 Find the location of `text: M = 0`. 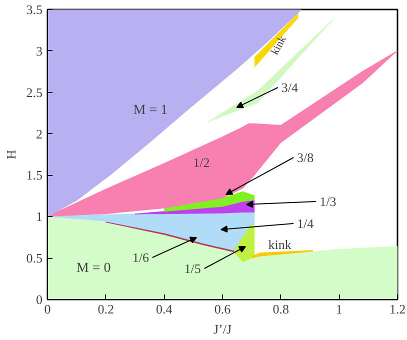

text: M = 0 is located at coordinates (93, 268).